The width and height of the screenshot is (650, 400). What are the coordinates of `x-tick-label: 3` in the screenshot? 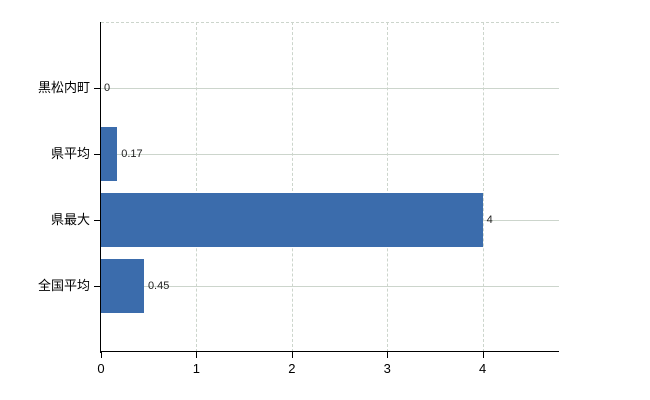 It's located at (387, 368).